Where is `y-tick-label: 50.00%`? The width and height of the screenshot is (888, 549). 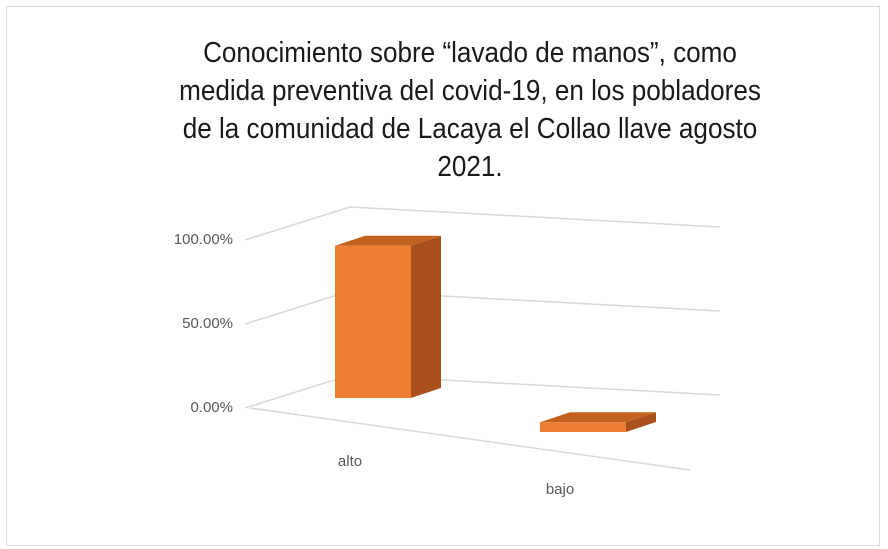
y-tick-label: 50.00% is located at coordinates (207, 323).